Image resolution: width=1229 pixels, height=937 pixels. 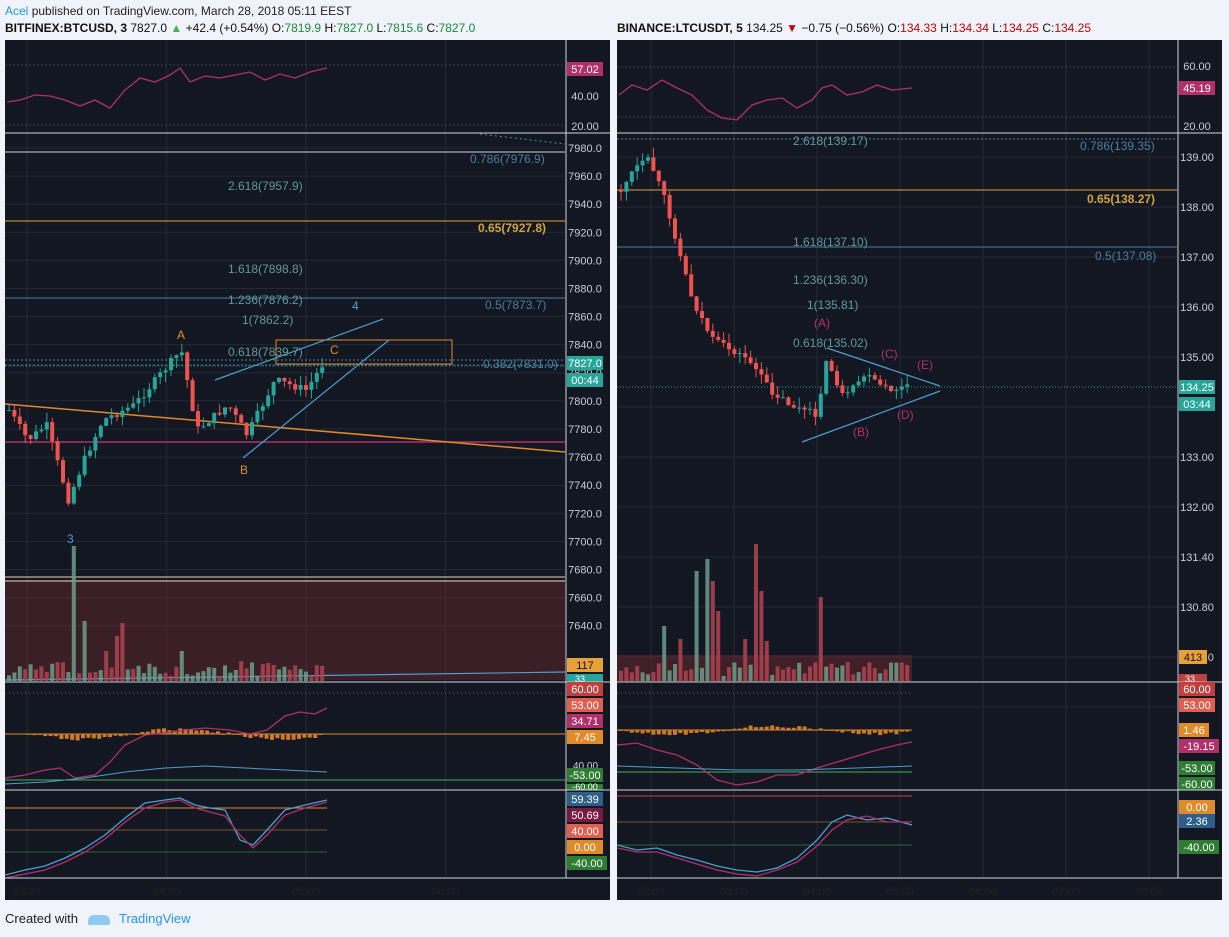 What do you see at coordinates (155, 918) in the screenshot?
I see `tradingview-link: TradingView` at bounding box center [155, 918].